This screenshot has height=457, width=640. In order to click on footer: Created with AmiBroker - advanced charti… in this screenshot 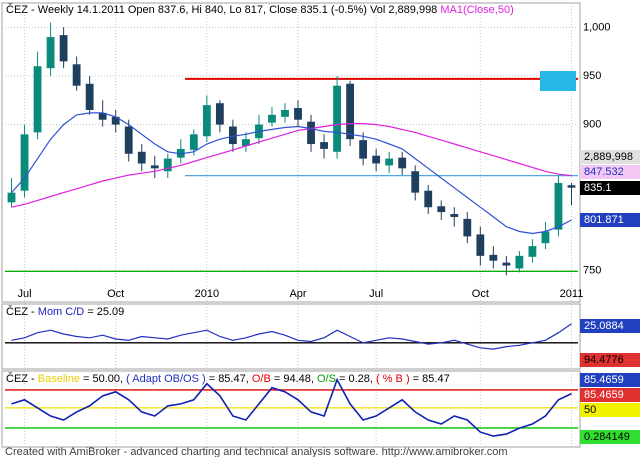, I will do `click(256, 451)`.